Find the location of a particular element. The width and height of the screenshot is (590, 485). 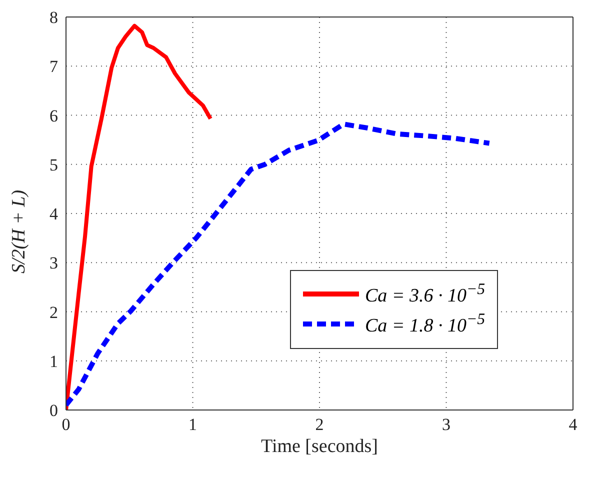

y-tick-label: 2 is located at coordinates (54, 312).